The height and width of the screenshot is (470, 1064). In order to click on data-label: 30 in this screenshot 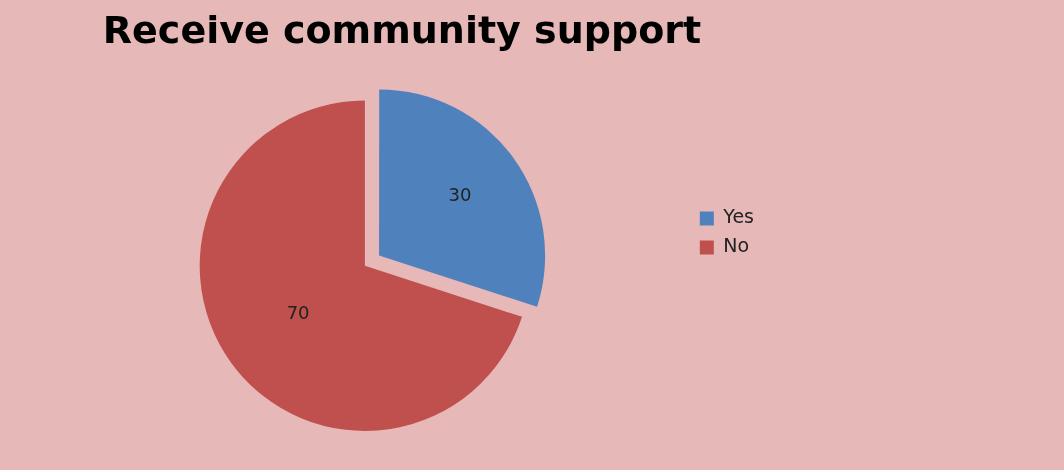, I will do `click(460, 195)`.